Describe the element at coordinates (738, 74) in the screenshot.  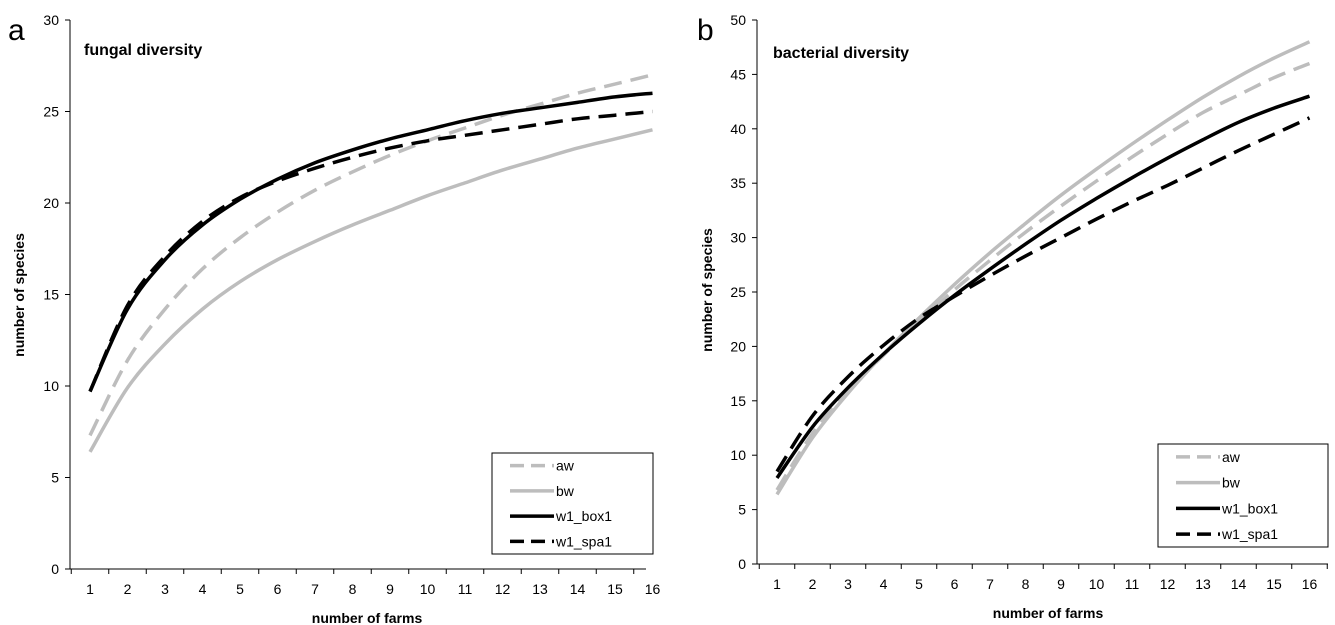
I see `y-tick-label: 45` at that location.